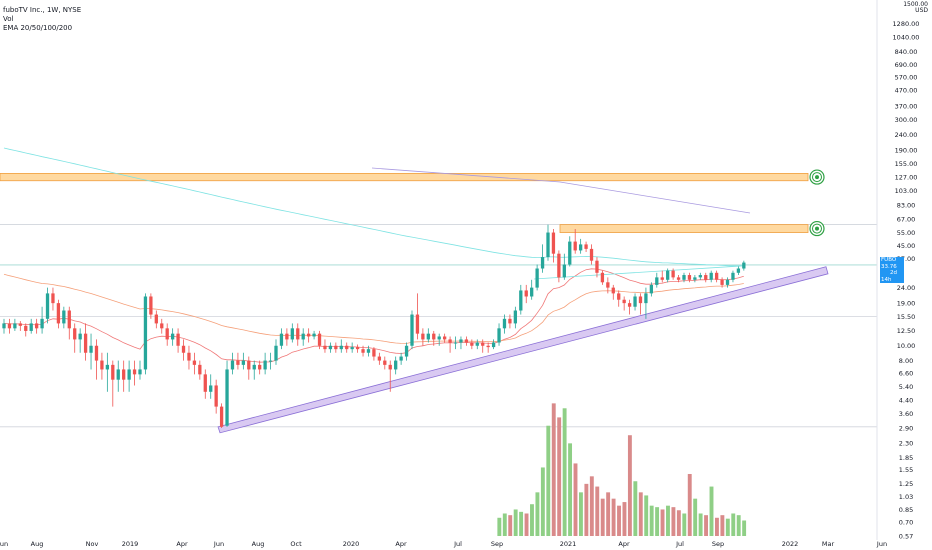 This screenshot has height=550, width=932. Describe the element at coordinates (561, 190) in the screenshot. I see `ema-200-line` at that location.